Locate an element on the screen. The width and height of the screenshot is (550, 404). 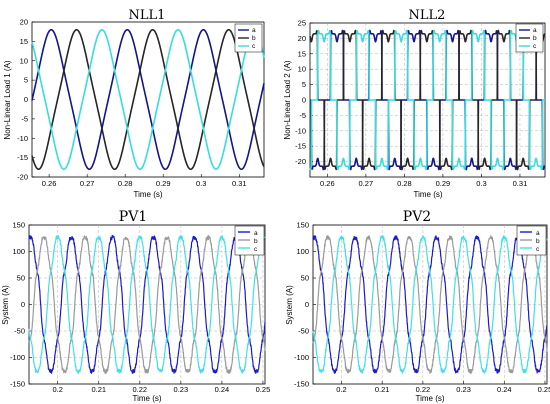
x-tick-label: 0.21 is located at coordinates (98, 389).